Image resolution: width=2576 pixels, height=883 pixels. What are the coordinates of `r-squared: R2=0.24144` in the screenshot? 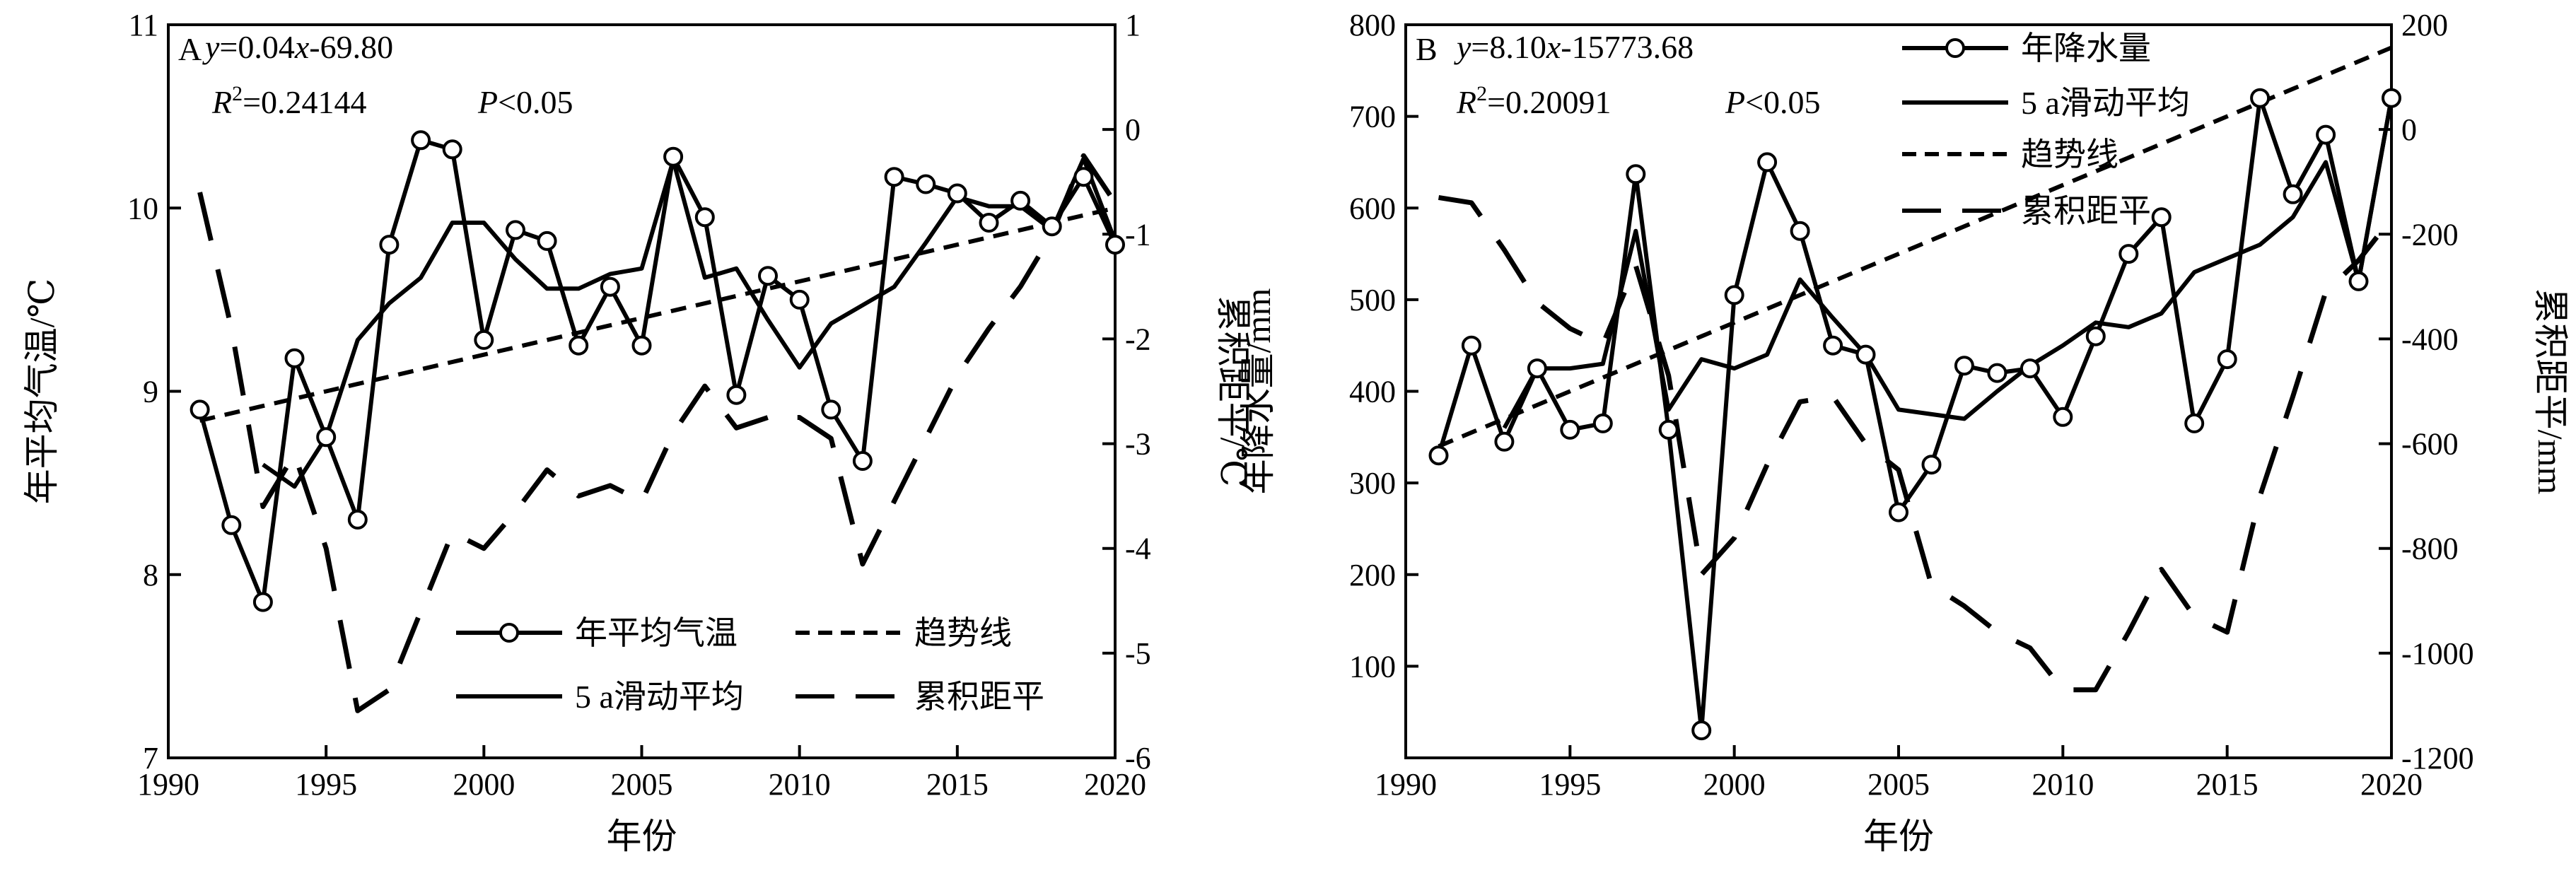 It's located at (289, 101).